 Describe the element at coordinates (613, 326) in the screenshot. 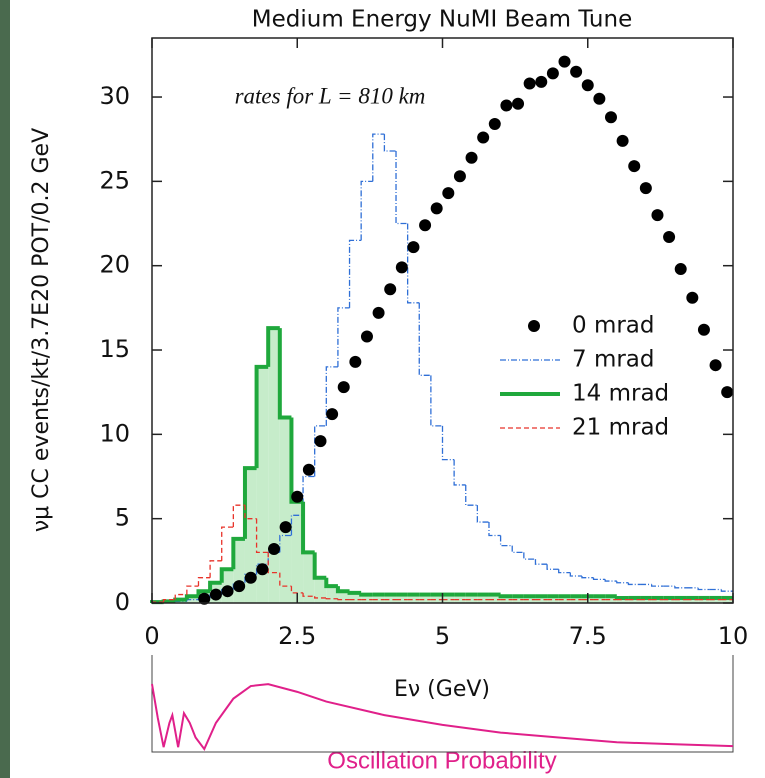

I see `legend-label: 0 mrad` at that location.